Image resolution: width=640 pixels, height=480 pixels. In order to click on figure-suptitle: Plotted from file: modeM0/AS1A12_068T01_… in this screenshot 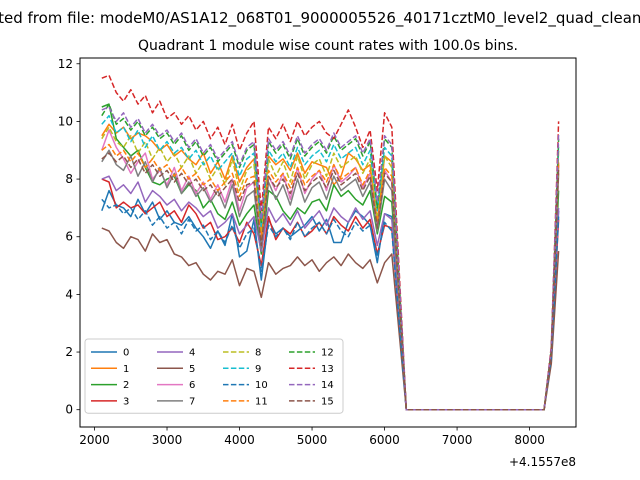, I will do `click(320, 18)`.